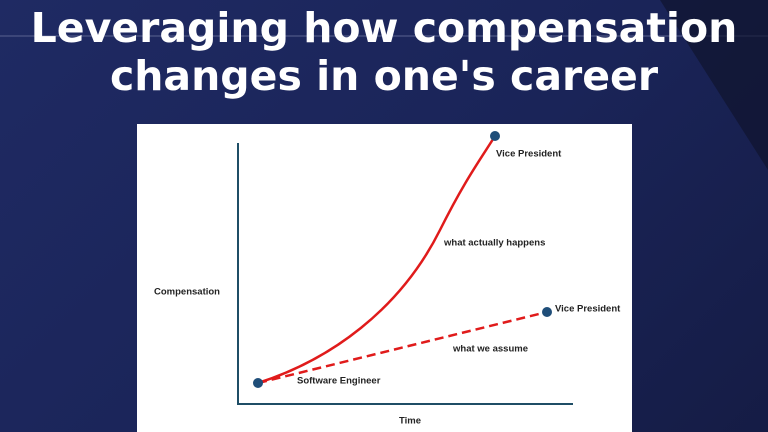  What do you see at coordinates (384, 76) in the screenshot?
I see `title-line: changes in one's career` at bounding box center [384, 76].